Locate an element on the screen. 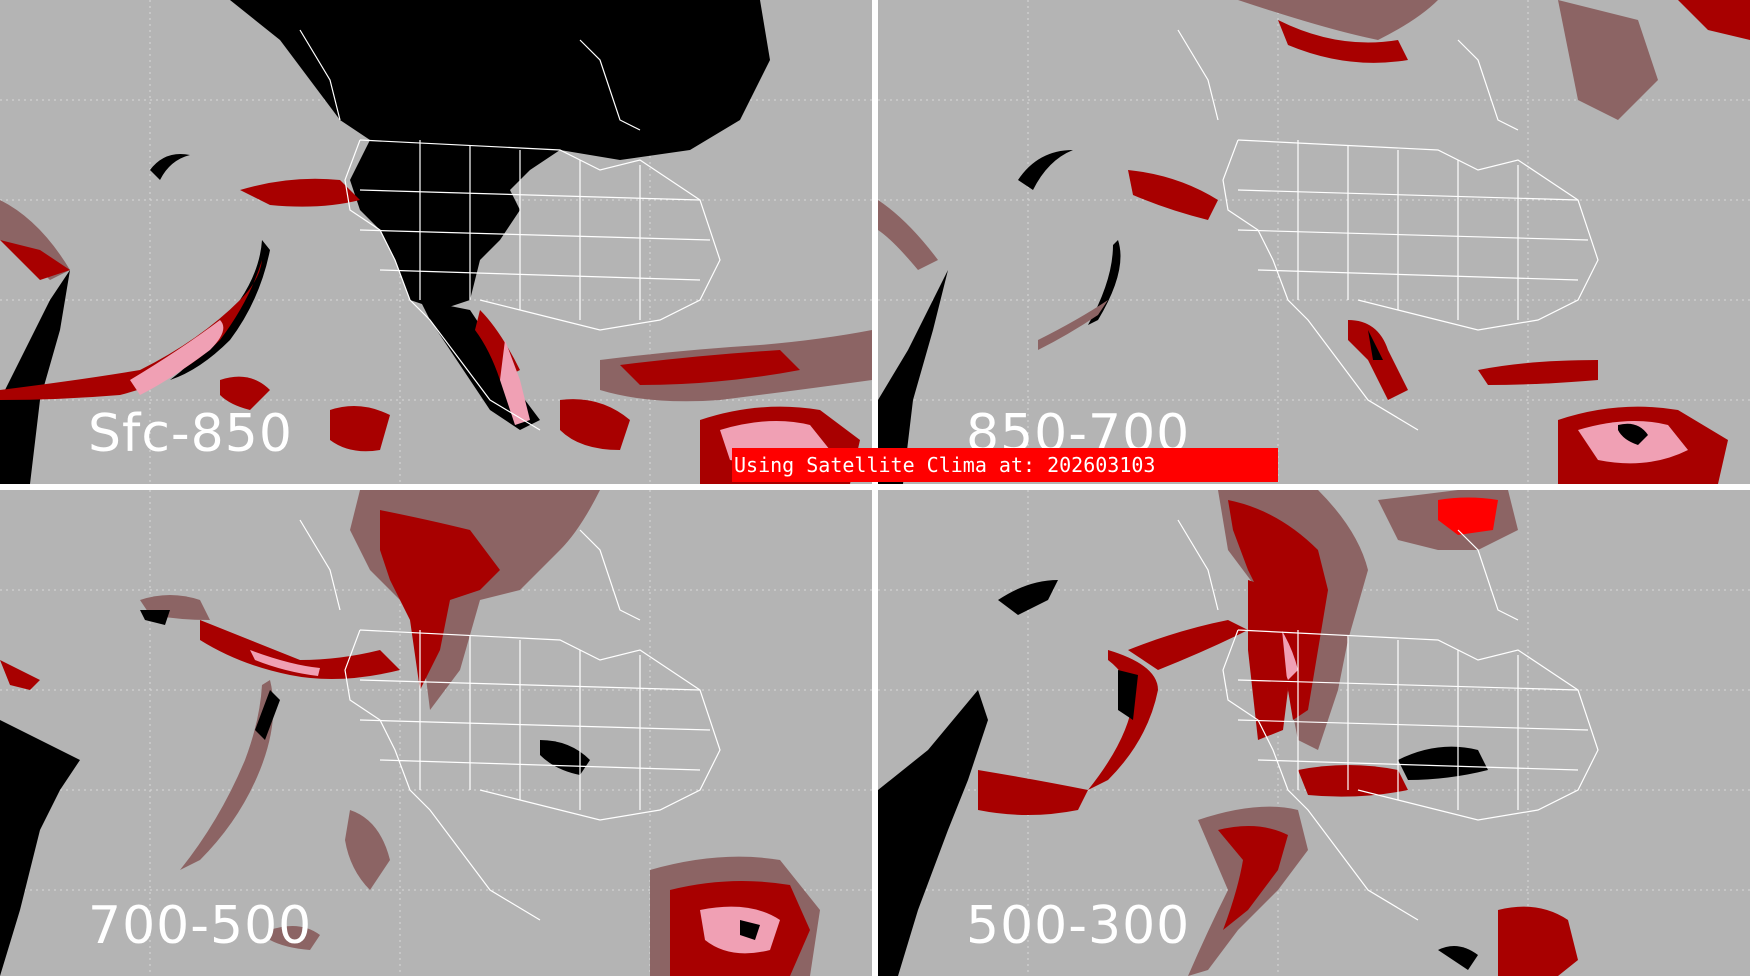 The height and width of the screenshot is (976, 1750). panel-label: 500-300 is located at coordinates (1078, 926).